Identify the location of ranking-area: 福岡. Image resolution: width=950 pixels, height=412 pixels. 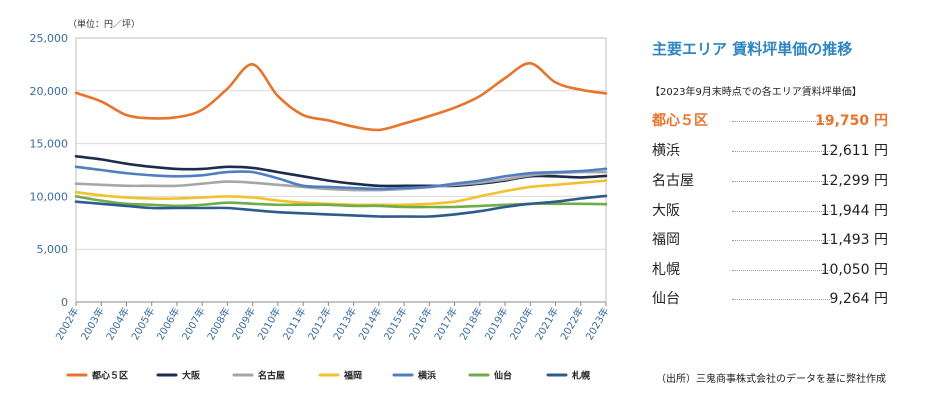
(666, 240).